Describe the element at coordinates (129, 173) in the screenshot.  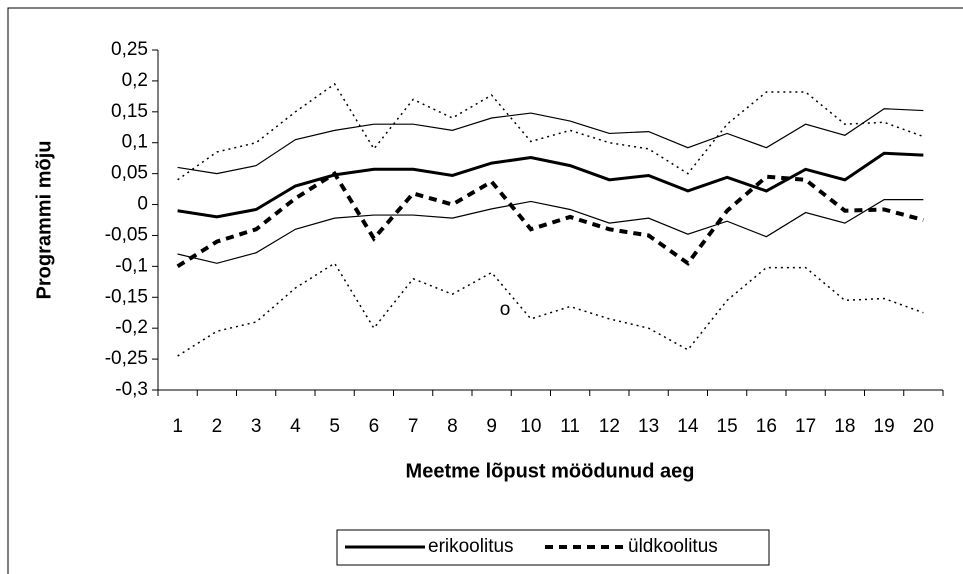
I see `y-tick-label: 0,05` at that location.